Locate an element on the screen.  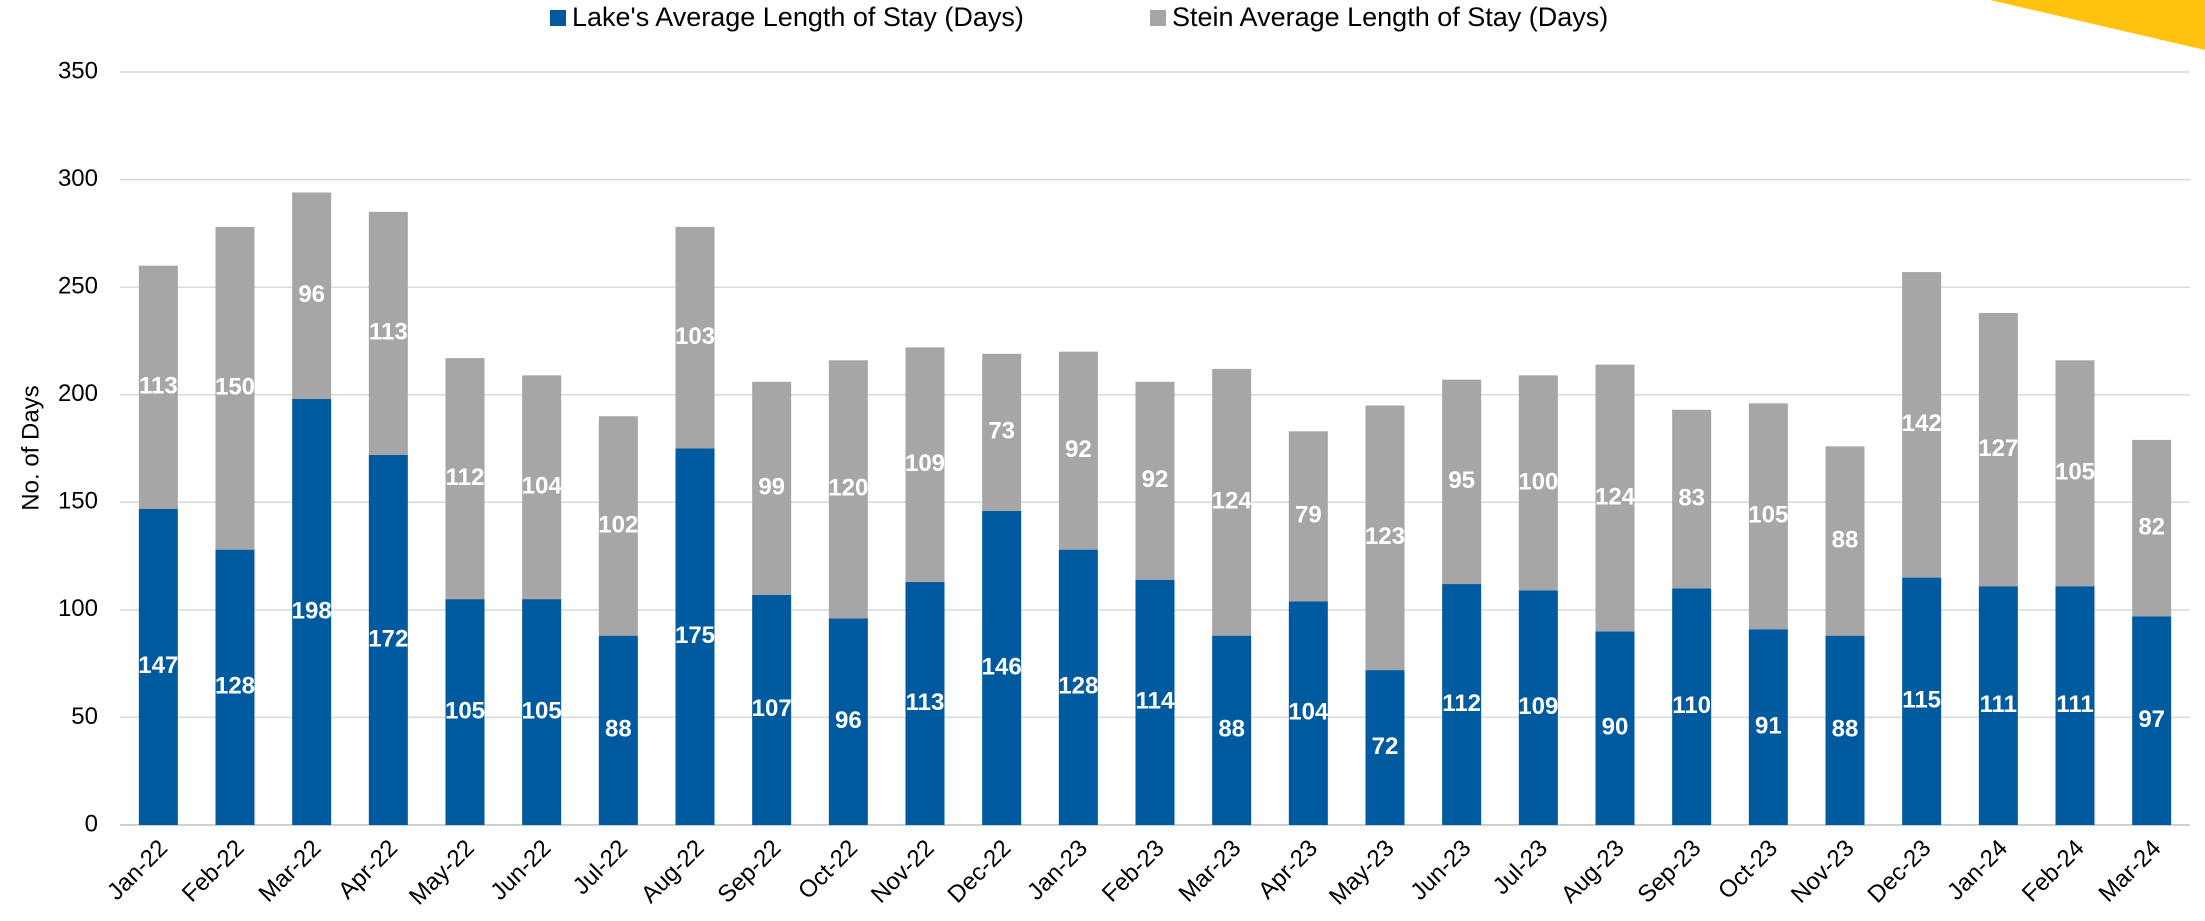
x-tick-label: Feb-23 is located at coordinates (1133, 871).